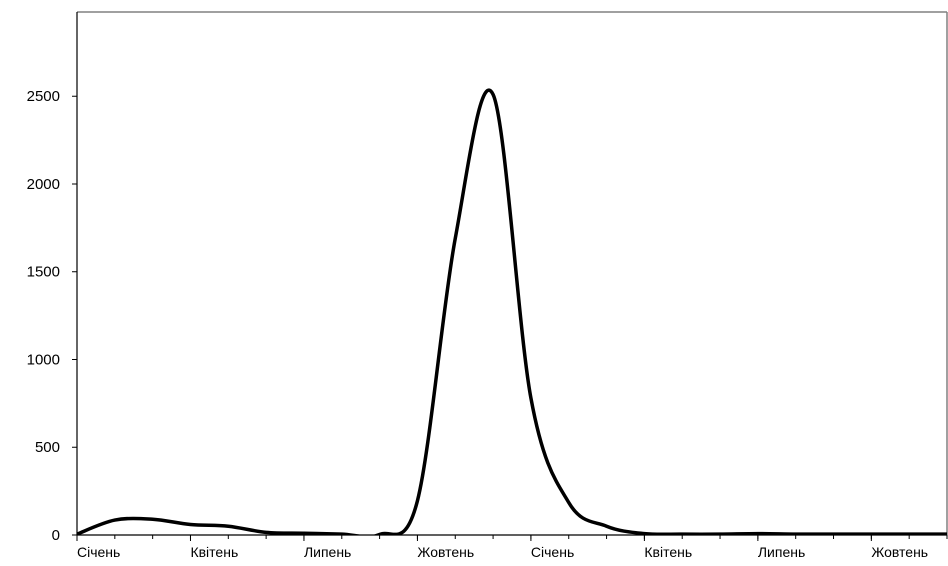 This screenshot has width=948, height=566. What do you see at coordinates (43, 184) in the screenshot?
I see `y-tick-label: 2000` at bounding box center [43, 184].